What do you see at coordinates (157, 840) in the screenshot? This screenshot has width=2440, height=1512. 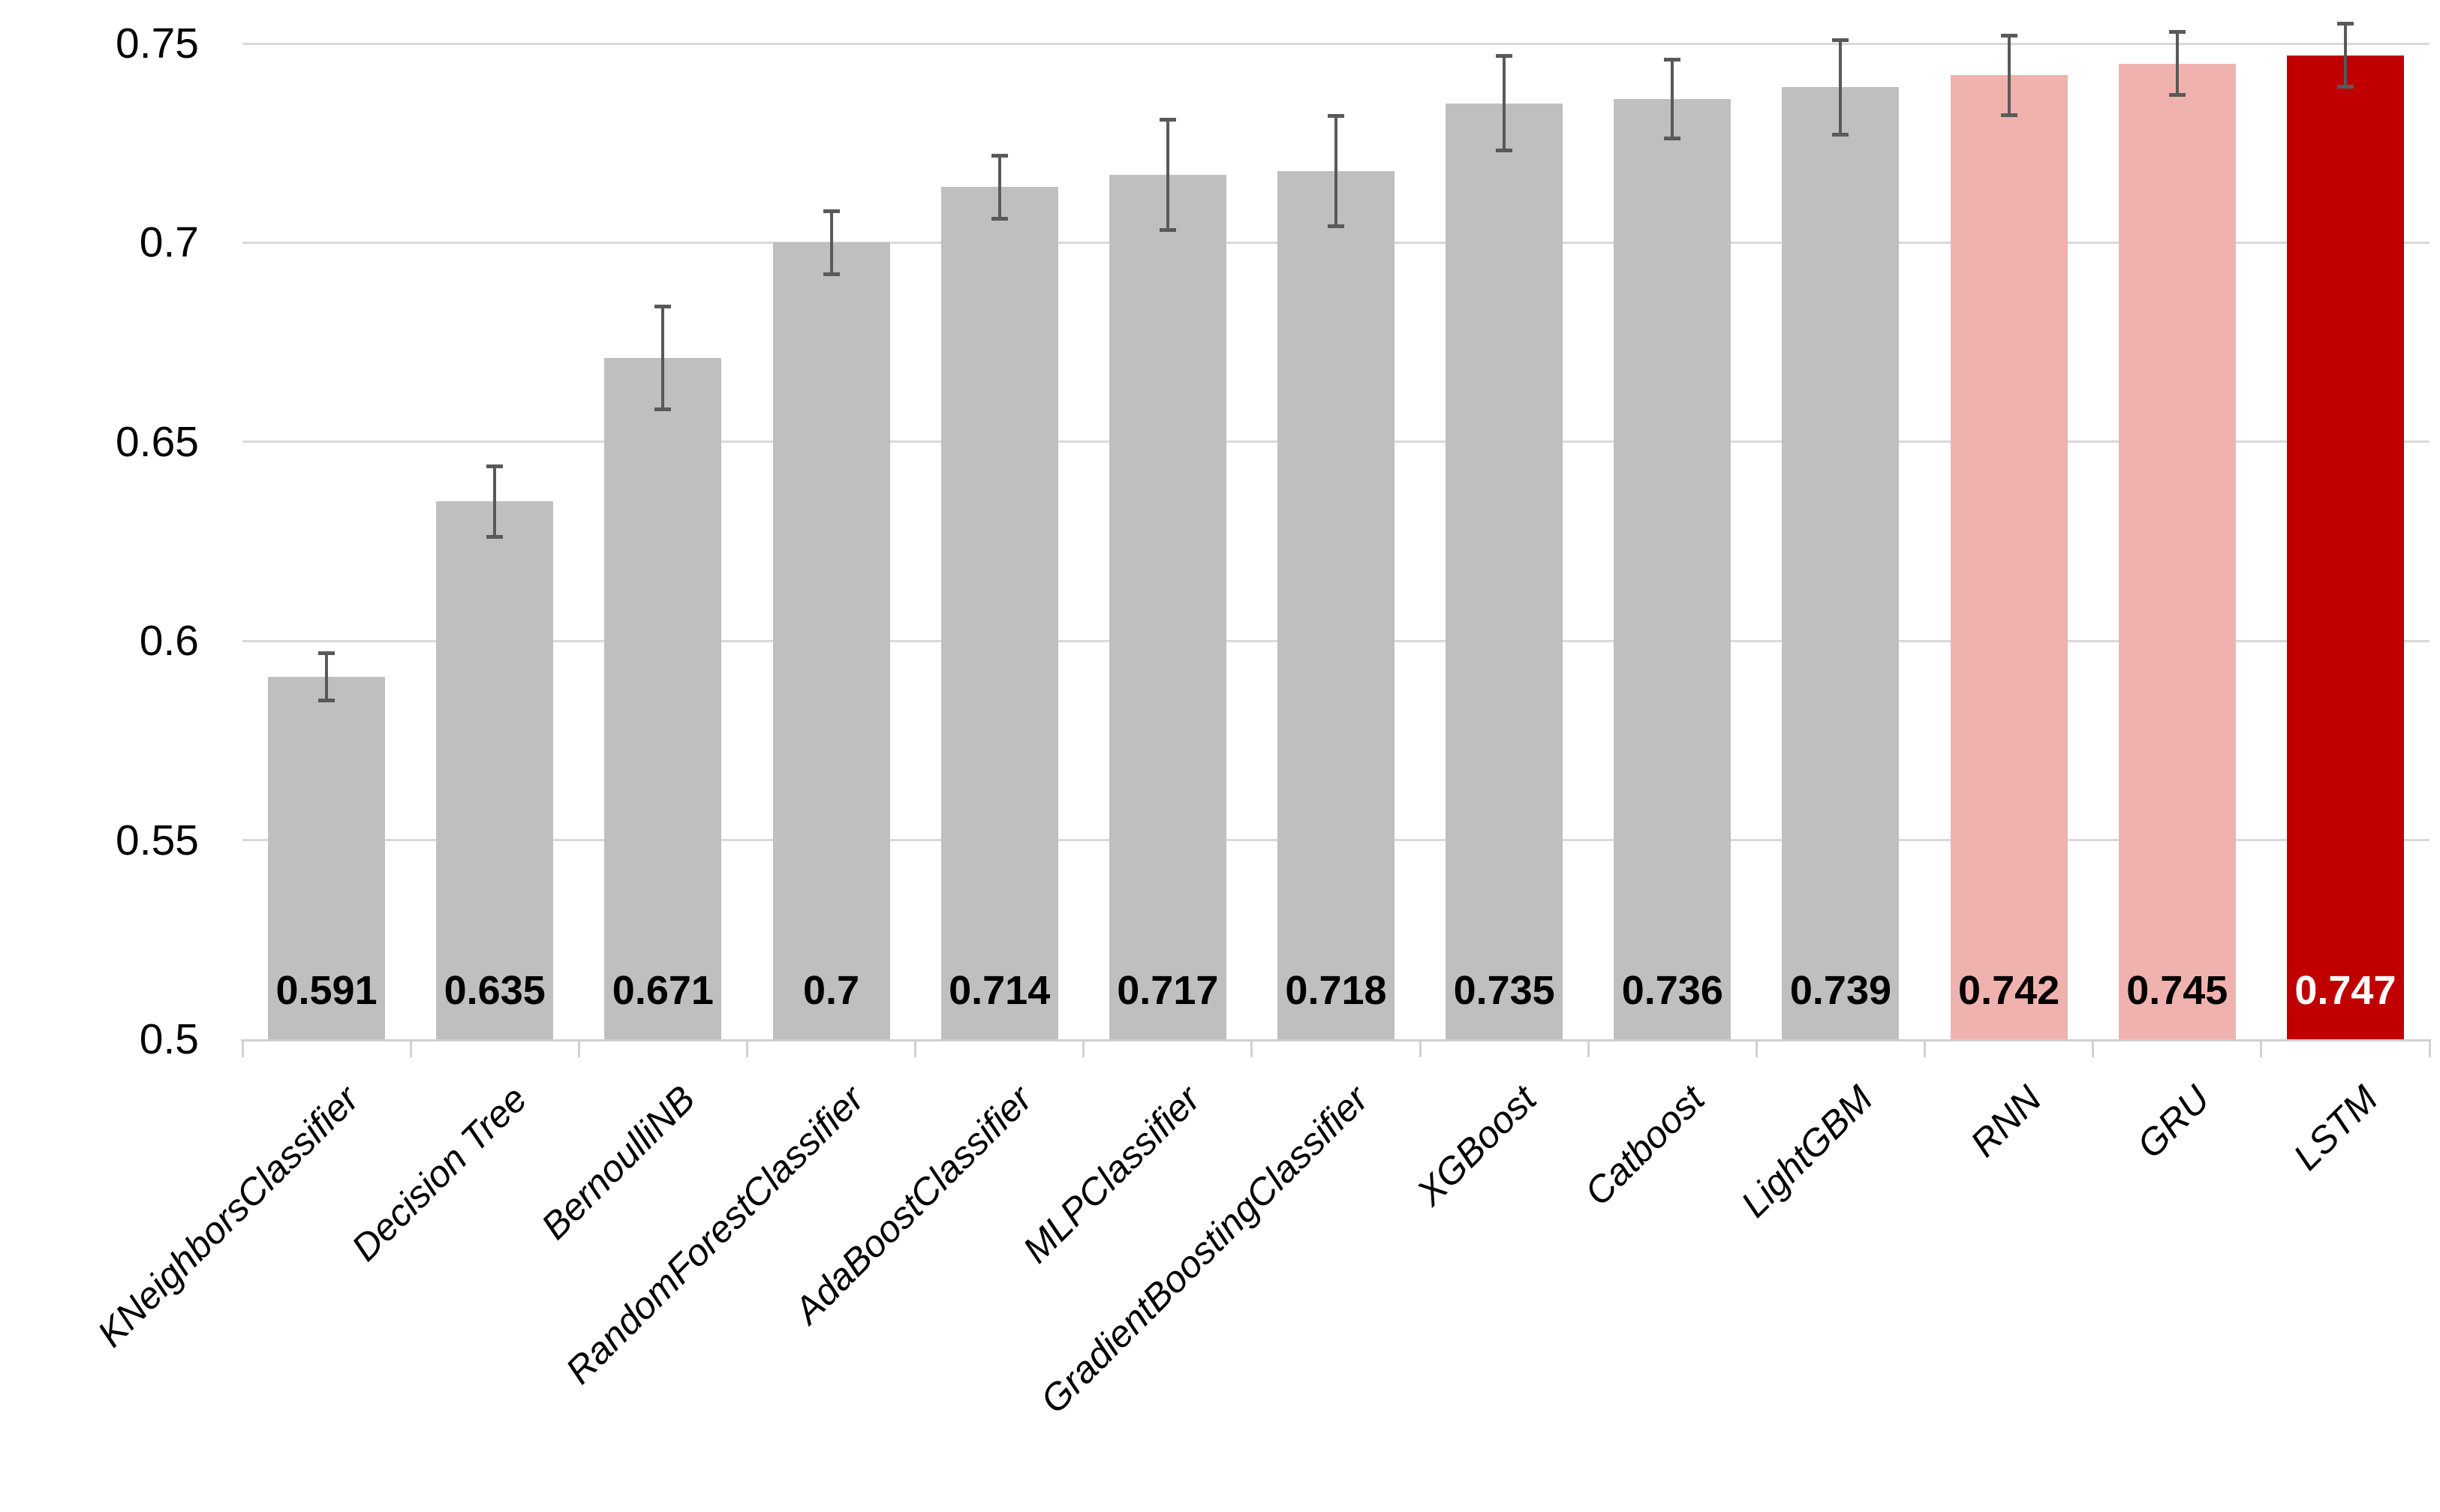 I see `y-axis-tick-label: 0.55` at bounding box center [157, 840].